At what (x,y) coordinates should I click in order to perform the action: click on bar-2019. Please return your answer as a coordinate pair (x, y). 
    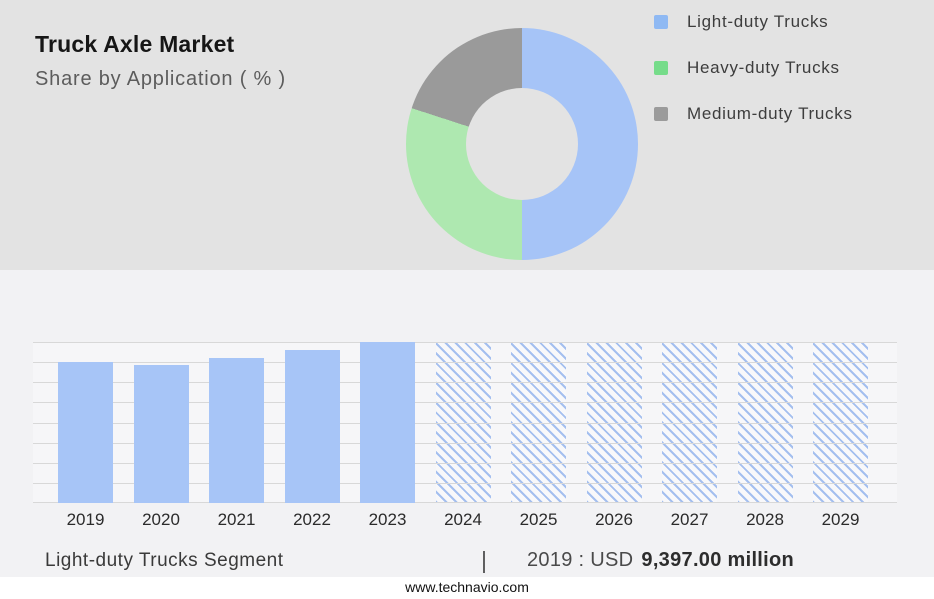
    Looking at the image, I should click on (85, 432).